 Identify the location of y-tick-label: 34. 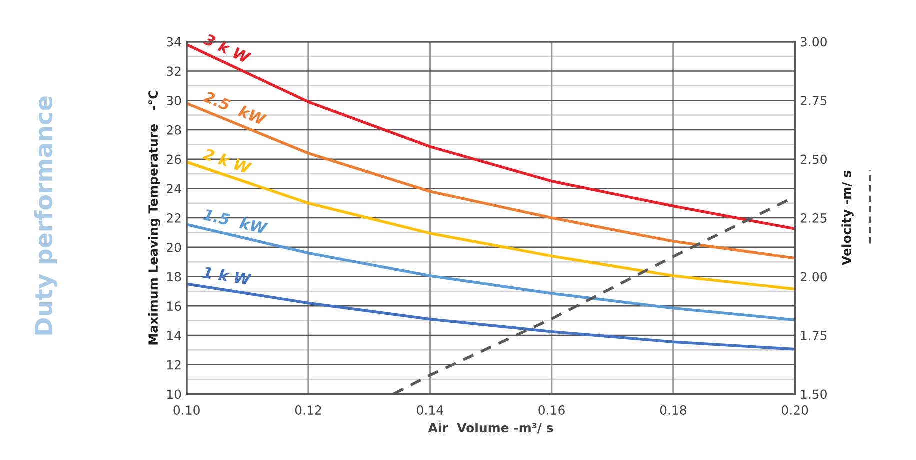
(174, 42).